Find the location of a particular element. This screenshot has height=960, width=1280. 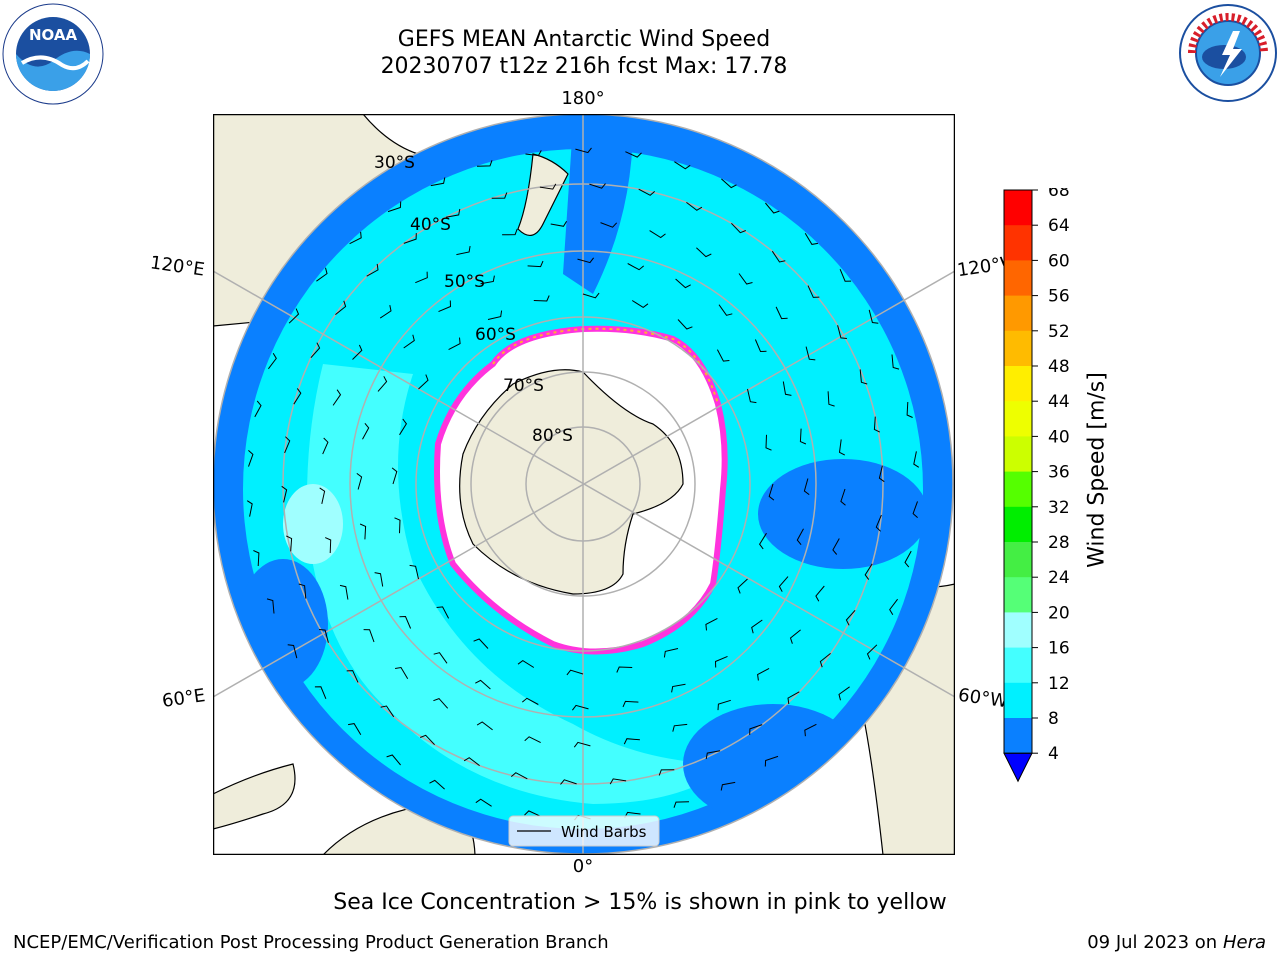

noaa-logo: NOAA is located at coordinates (53, 54).